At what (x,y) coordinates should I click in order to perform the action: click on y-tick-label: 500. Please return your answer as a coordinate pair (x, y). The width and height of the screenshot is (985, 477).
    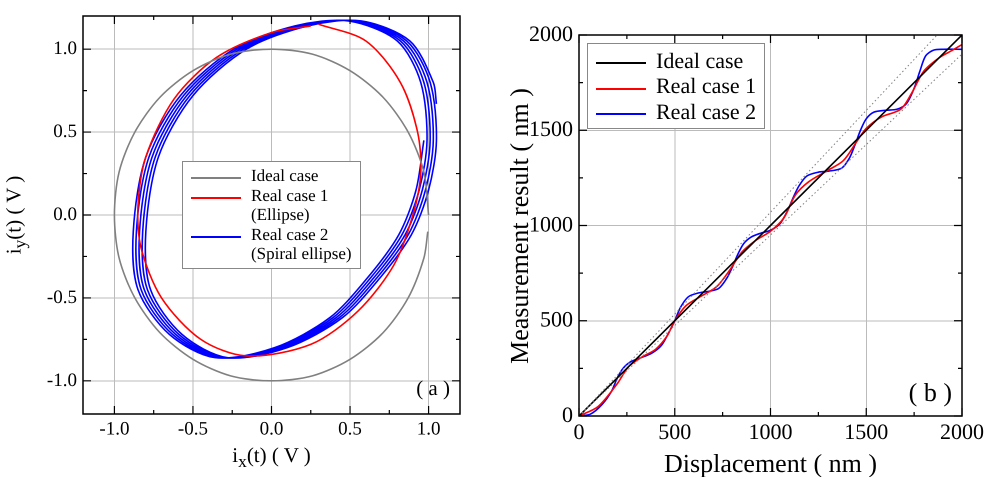
    Looking at the image, I should click on (556, 319).